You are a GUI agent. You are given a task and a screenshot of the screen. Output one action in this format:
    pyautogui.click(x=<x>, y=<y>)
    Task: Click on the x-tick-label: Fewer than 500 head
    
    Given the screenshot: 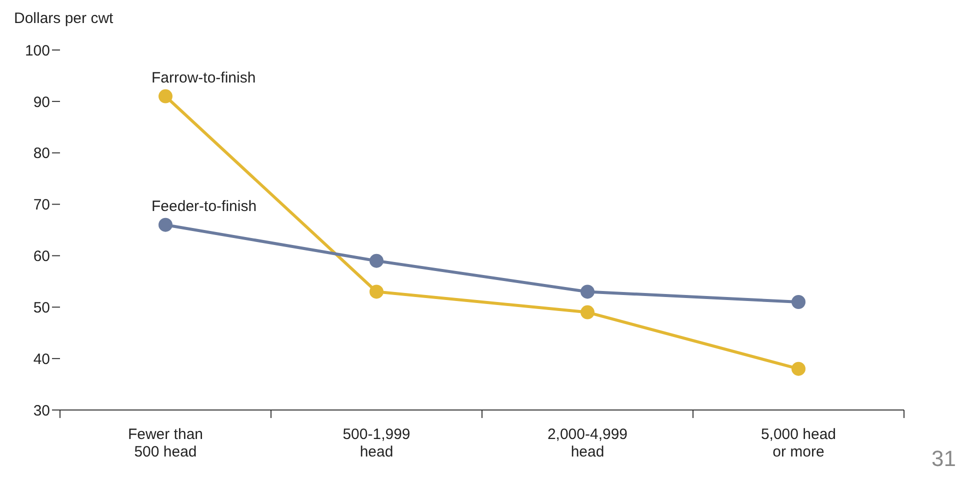 What is the action you would take?
    pyautogui.click(x=166, y=443)
    